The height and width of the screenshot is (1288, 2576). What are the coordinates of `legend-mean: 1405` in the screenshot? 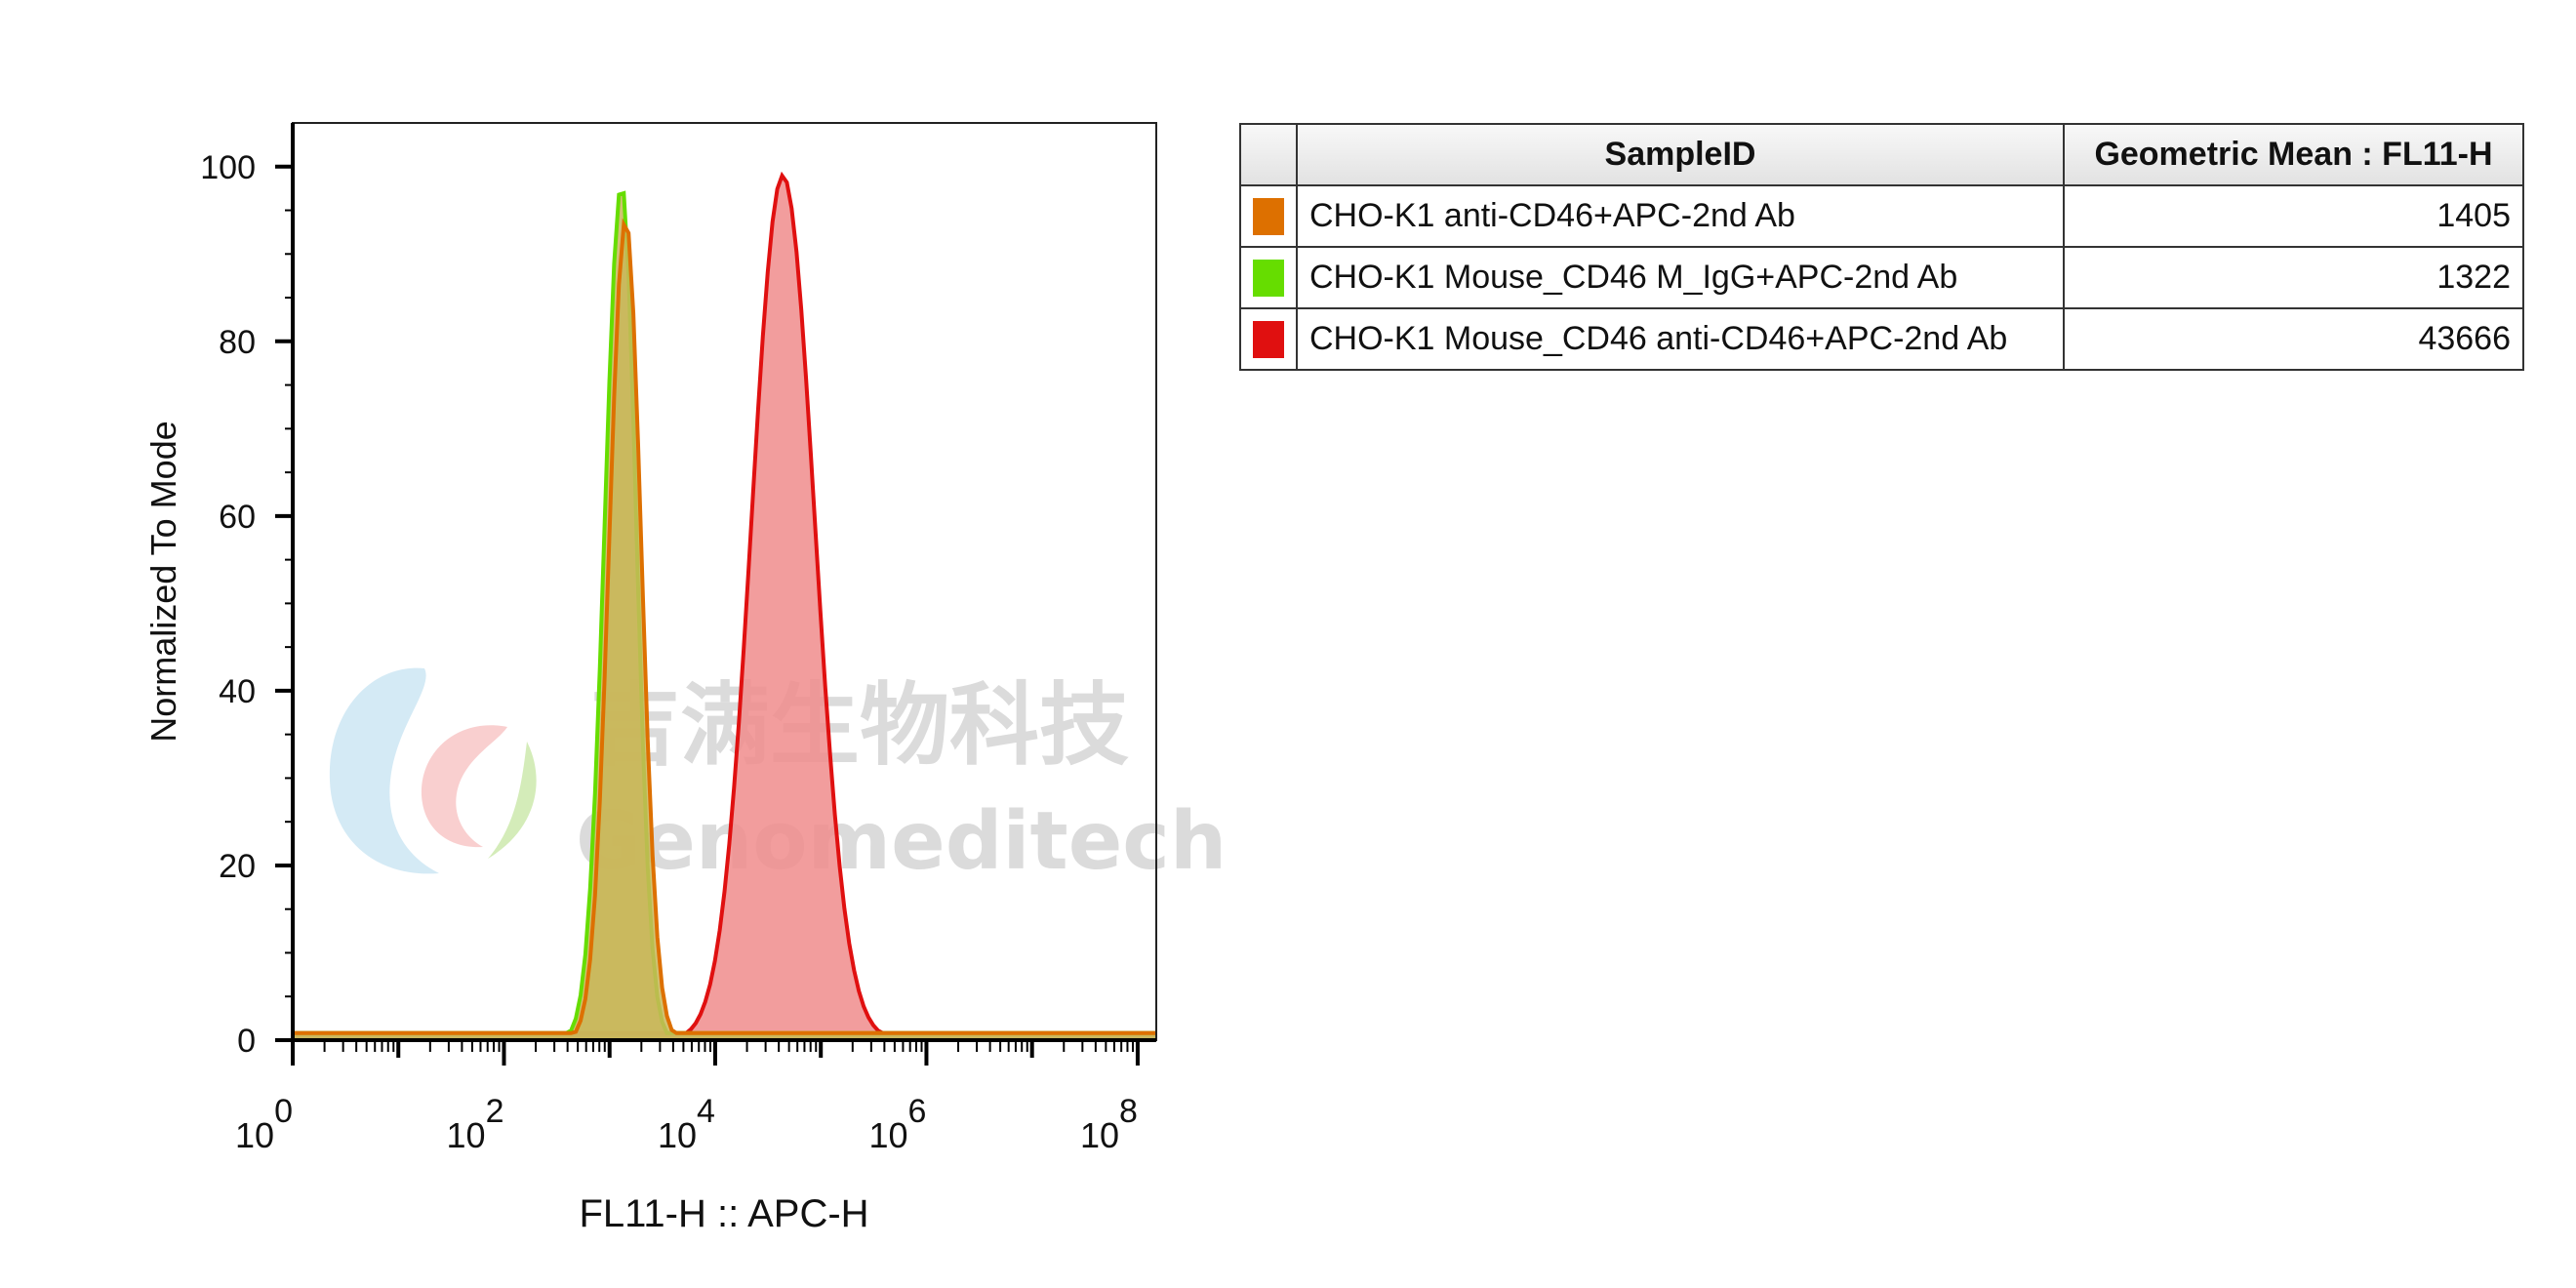 It's located at (2293, 216).